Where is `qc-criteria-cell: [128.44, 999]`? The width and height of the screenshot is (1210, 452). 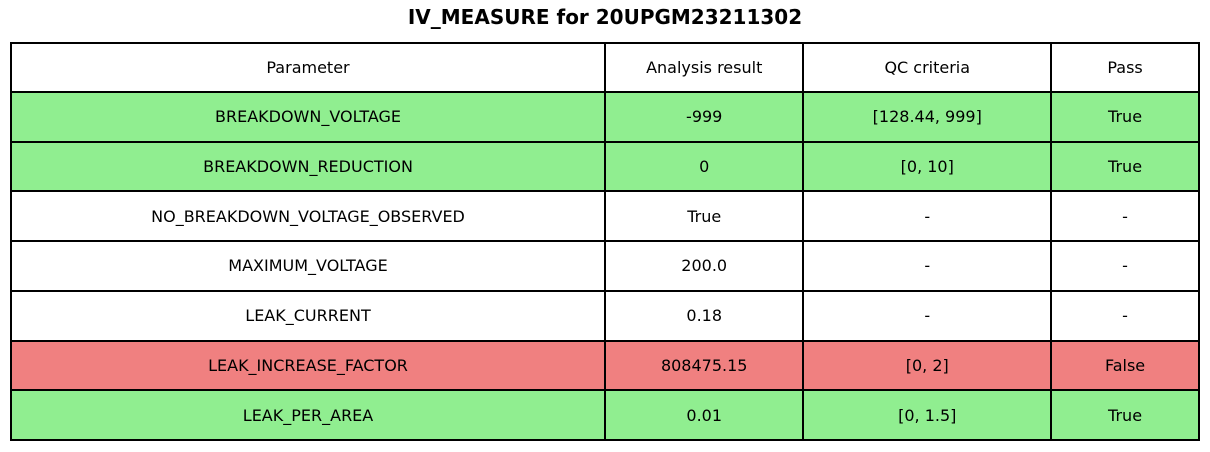 qc-criteria-cell: [128.44, 999] is located at coordinates (927, 117).